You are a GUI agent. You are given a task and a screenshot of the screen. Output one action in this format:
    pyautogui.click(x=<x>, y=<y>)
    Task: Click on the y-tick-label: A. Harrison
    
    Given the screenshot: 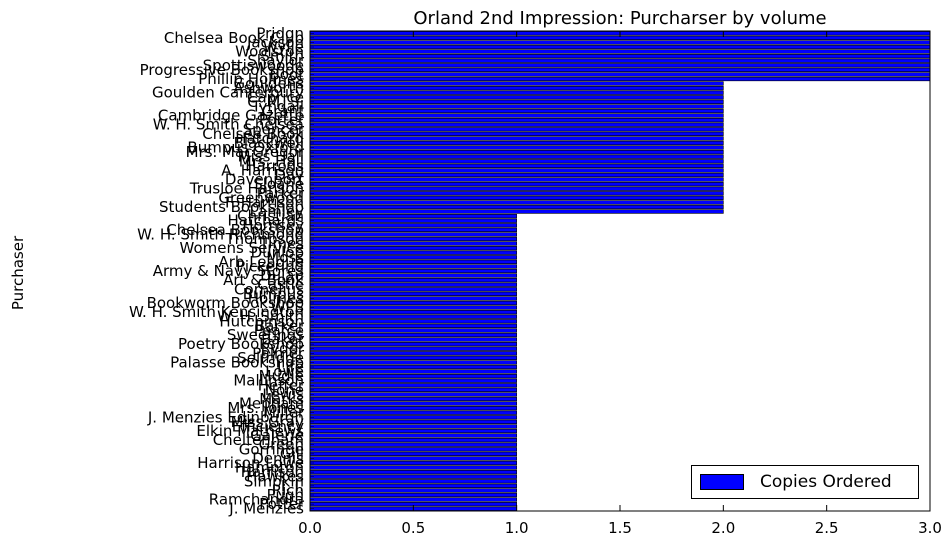 What is the action you would take?
    pyautogui.click(x=262, y=170)
    